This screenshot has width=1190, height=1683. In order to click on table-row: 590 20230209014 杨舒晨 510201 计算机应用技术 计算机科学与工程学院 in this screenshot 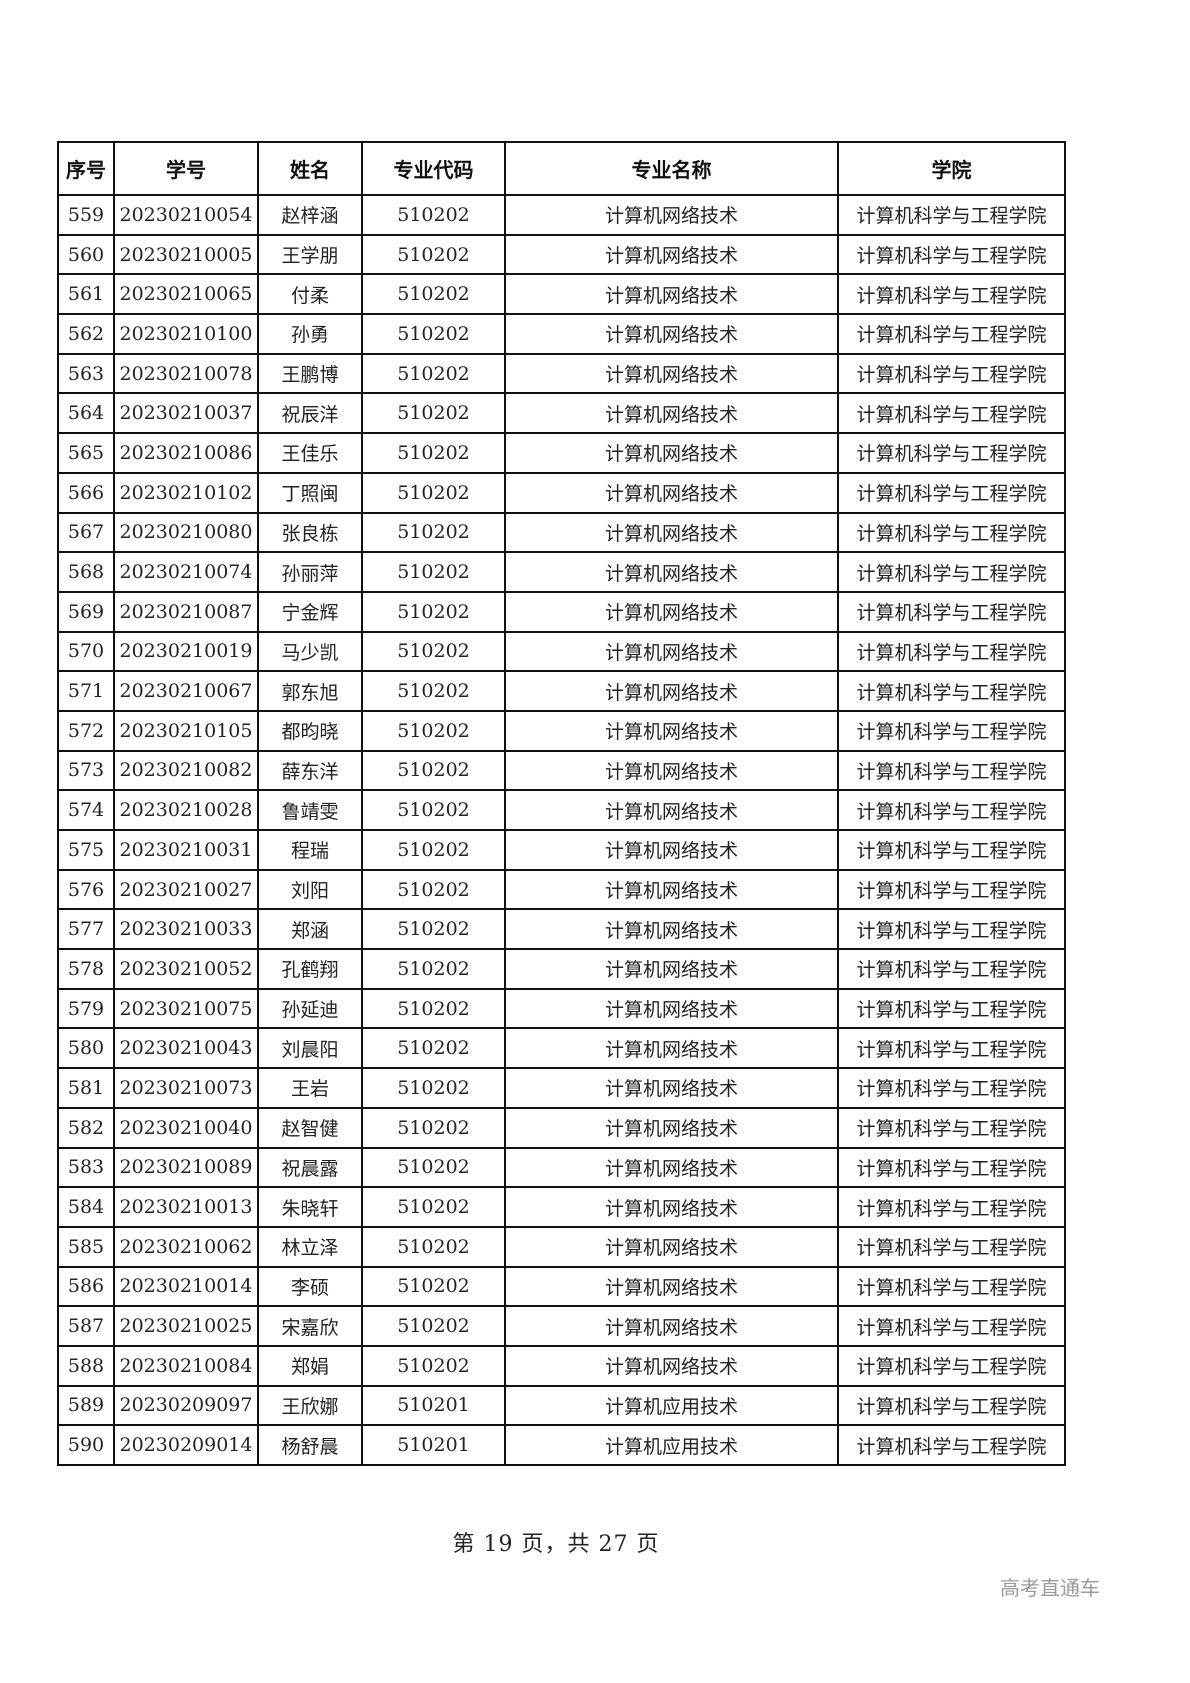, I will do `click(561, 1445)`.